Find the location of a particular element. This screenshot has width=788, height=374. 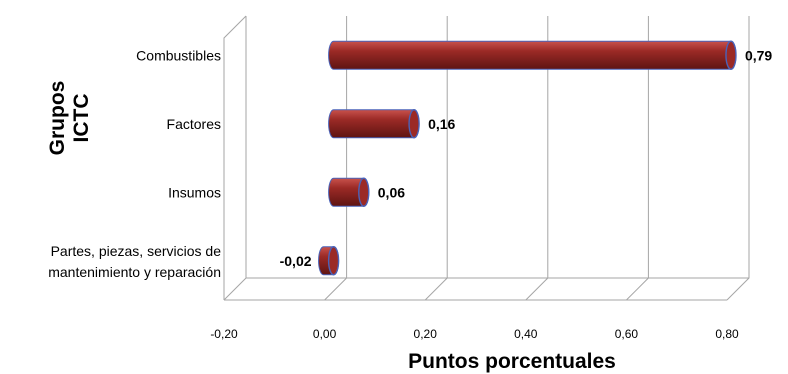

category-label: Insumos is located at coordinates (194, 192).